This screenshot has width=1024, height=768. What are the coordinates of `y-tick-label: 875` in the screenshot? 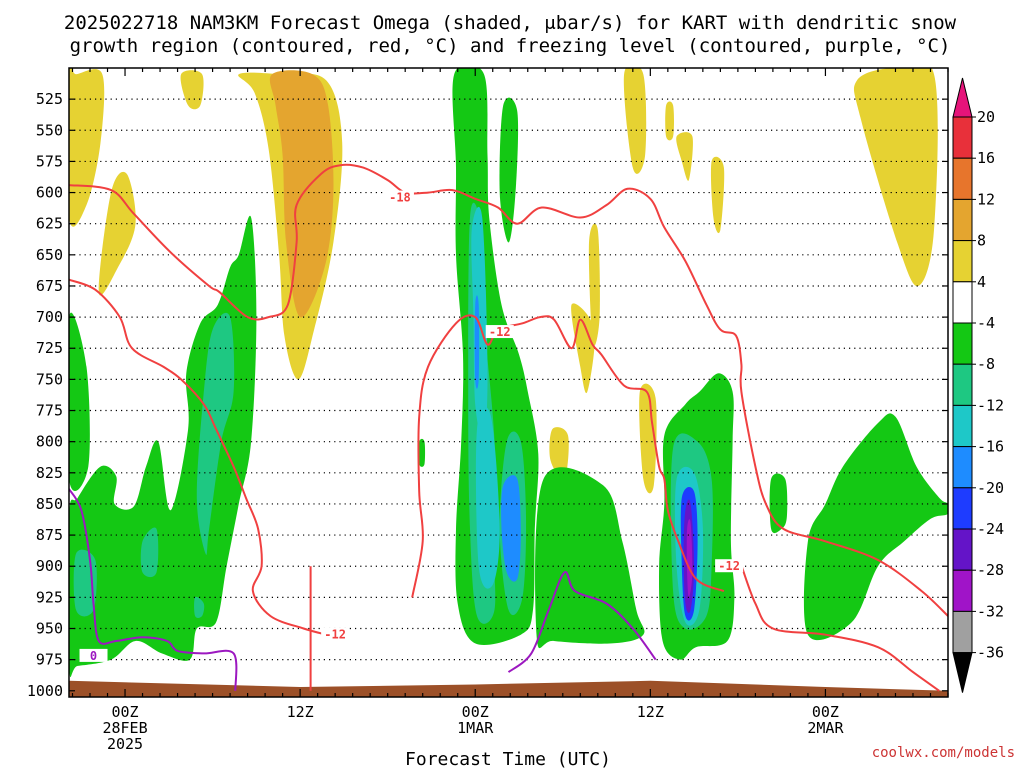 It's located at (49, 535).